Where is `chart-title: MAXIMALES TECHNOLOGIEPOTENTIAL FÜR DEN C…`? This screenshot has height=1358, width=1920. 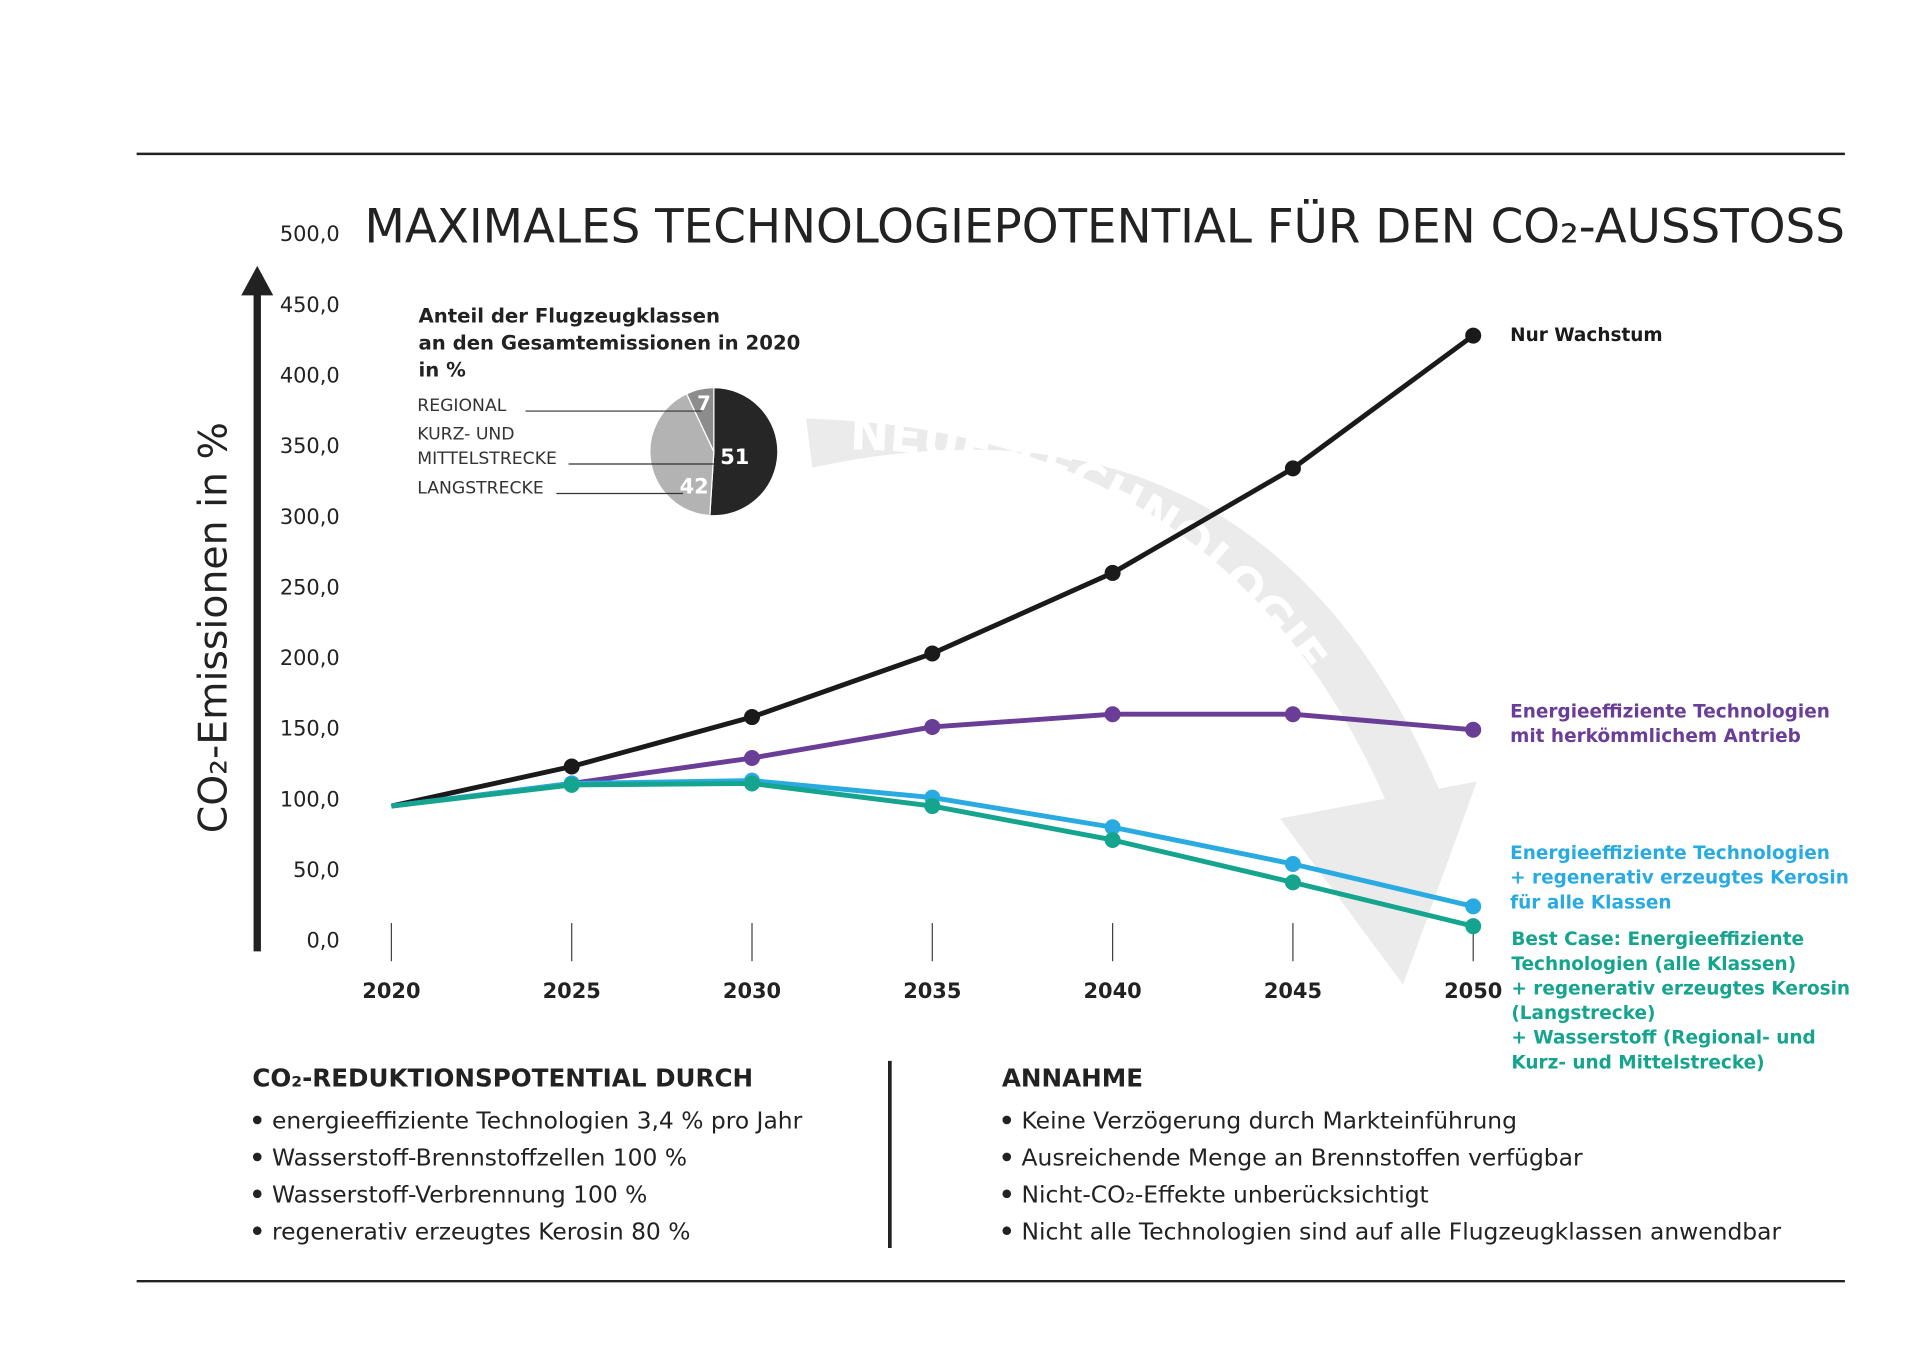 chart-title: MAXIMALES TECHNOLOGIEPOTENTIAL FÜR DEN C… is located at coordinates (1105, 226).